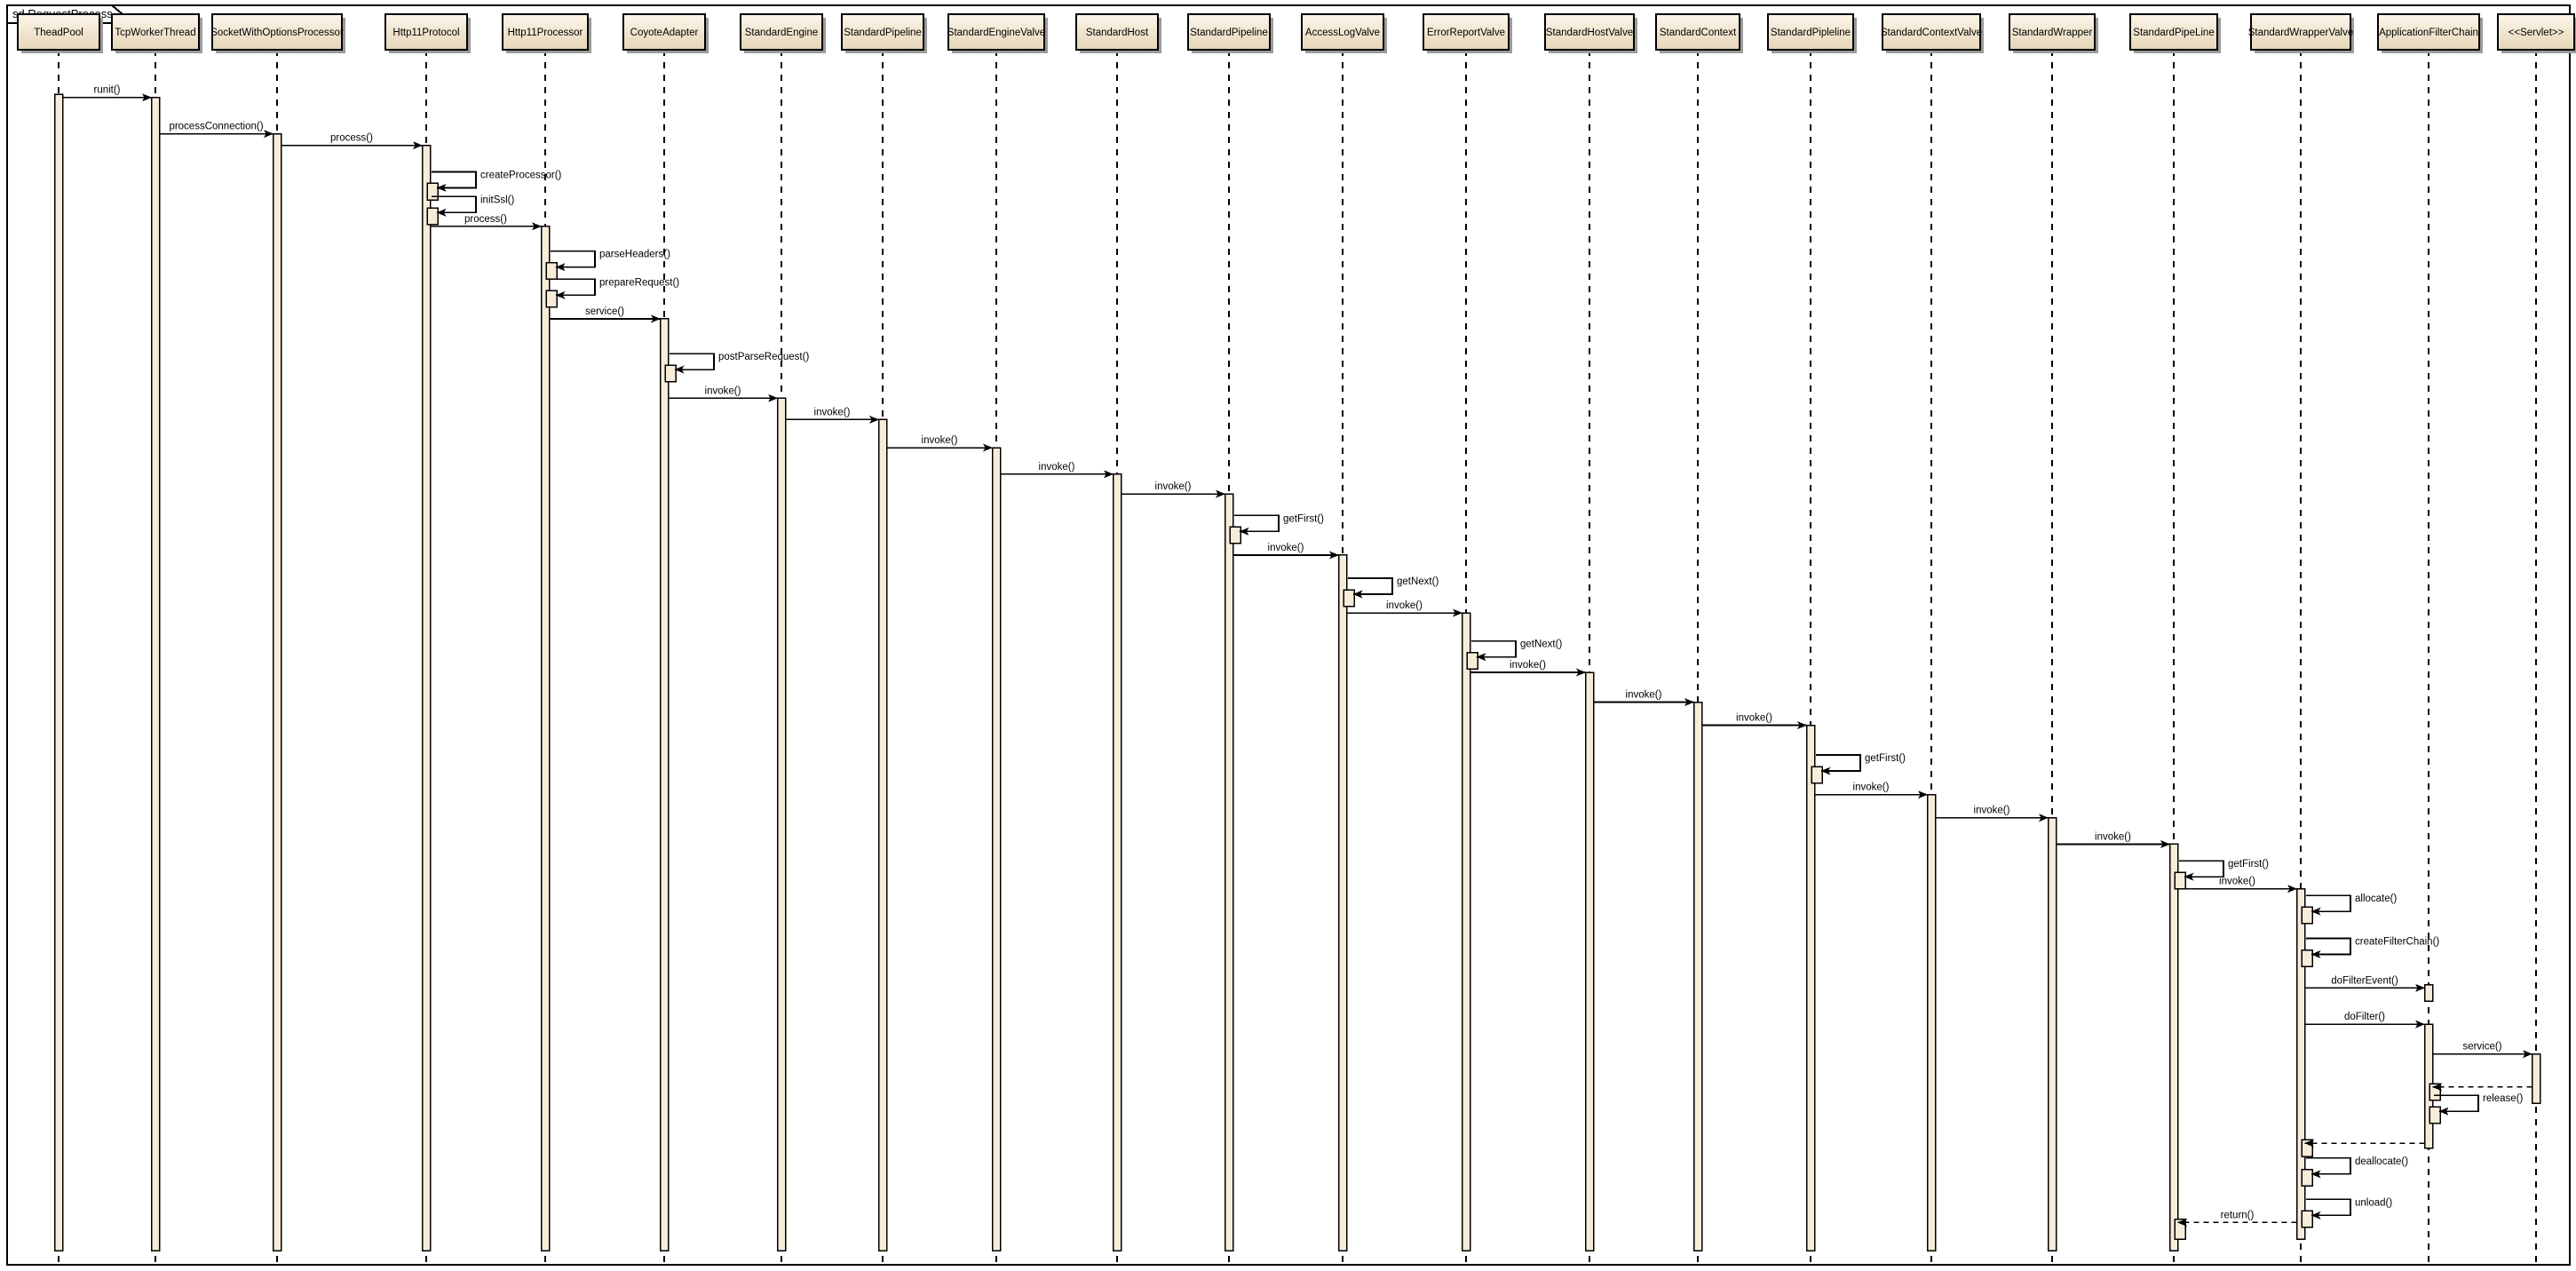 This screenshot has width=2576, height=1271. I want to click on participant-stdengine: StandardEngine, so click(783, 33).